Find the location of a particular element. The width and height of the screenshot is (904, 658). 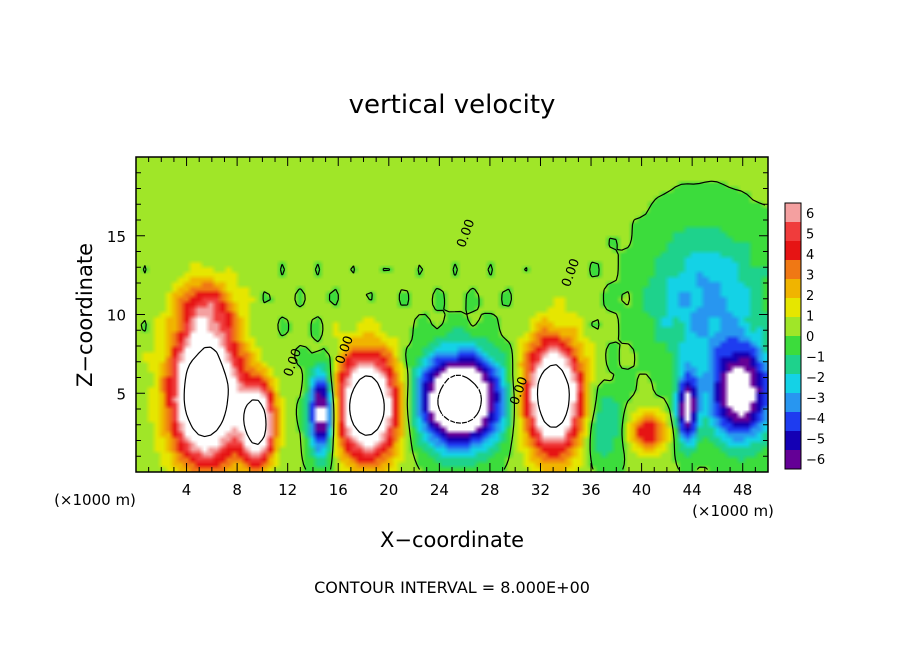

x-tick-label: 12 is located at coordinates (287, 490).